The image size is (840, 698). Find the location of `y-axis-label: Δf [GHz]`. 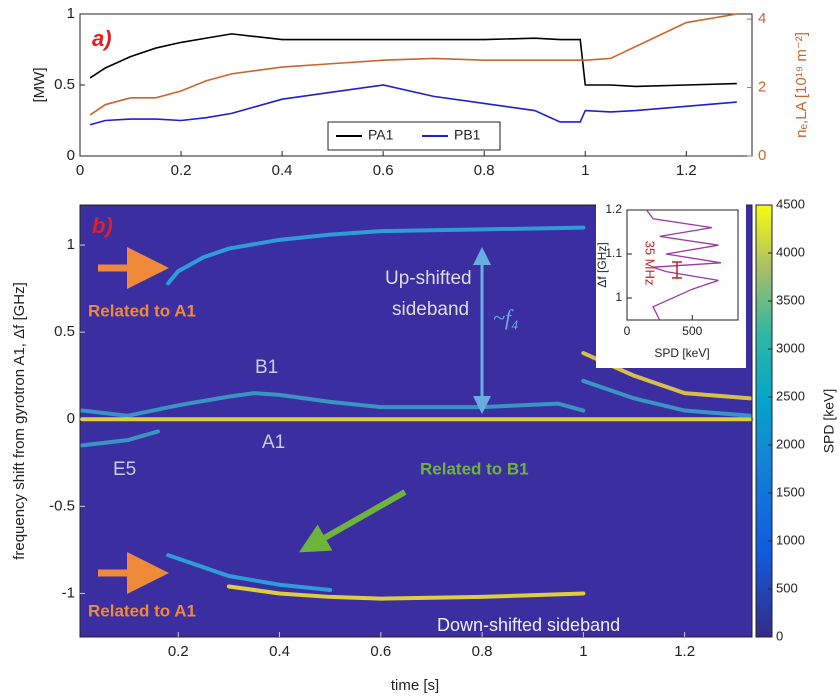

y-axis-label: Δf [GHz] is located at coordinates (602, 264).